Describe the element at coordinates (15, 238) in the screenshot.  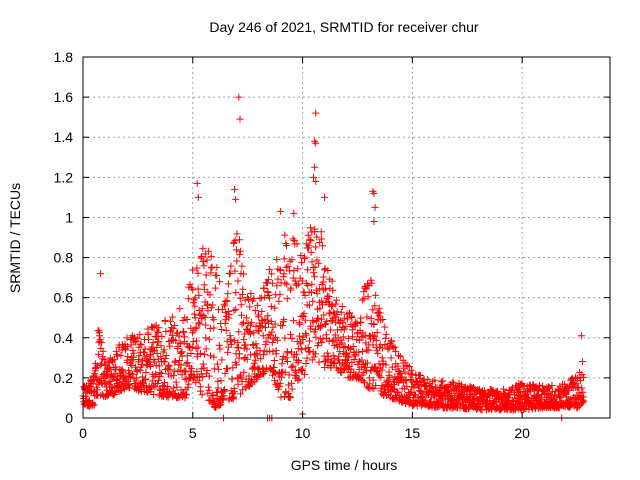
I see `y-axis-label: SRMTID / TECUs` at that location.